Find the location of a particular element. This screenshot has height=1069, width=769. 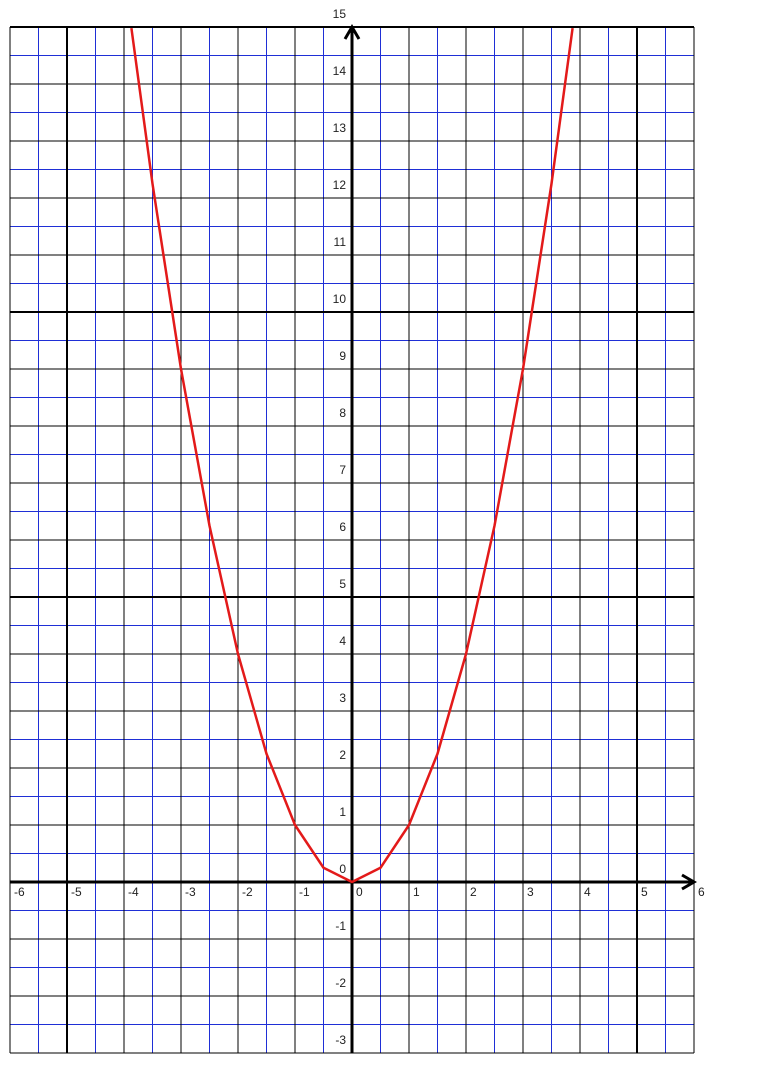

x-tick-label: 2 is located at coordinates (473, 892).